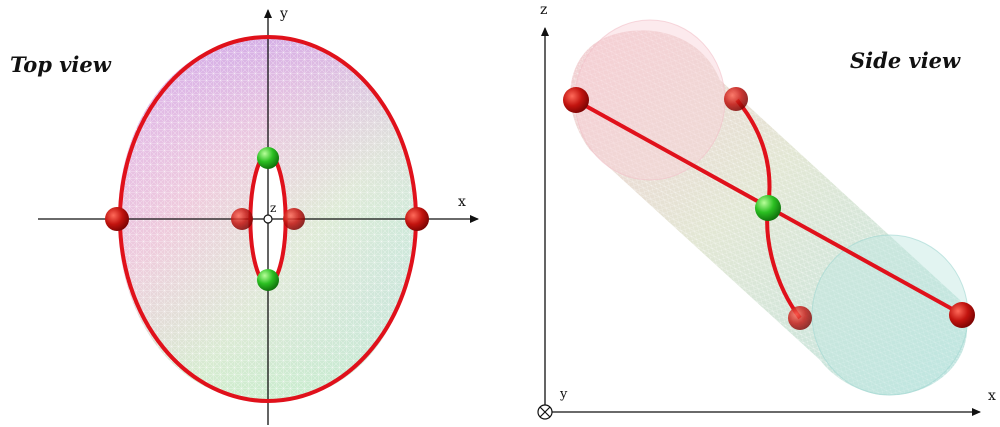 The height and width of the screenshot is (427, 1000). What do you see at coordinates (417, 219) in the screenshot?
I see `red-sphere-outer-right` at bounding box center [417, 219].